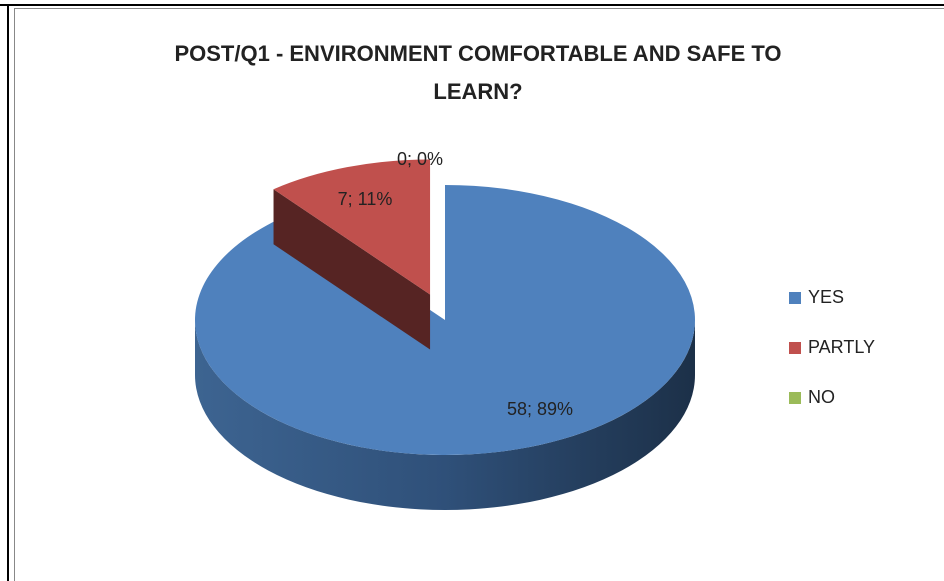 This screenshot has height=581, width=944. What do you see at coordinates (821, 397) in the screenshot?
I see `legend-label: NO` at bounding box center [821, 397].